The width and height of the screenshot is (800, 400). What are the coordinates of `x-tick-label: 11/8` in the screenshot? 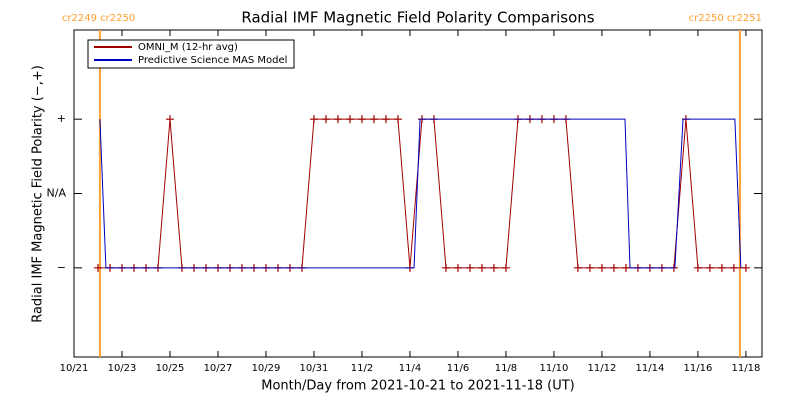 It's located at (506, 368).